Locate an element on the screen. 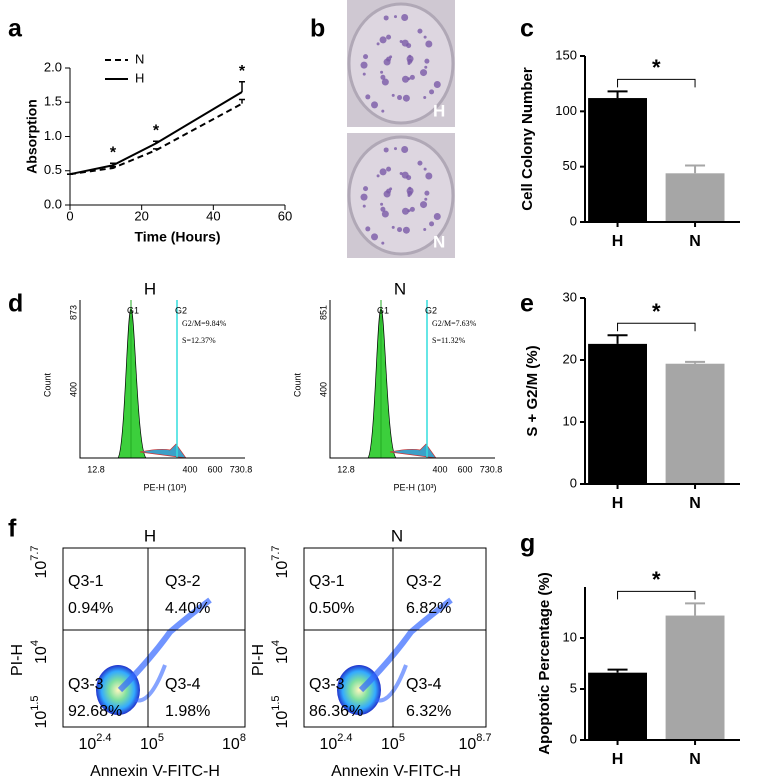  x-tick-label: 10⁵ is located at coordinates (152, 742).